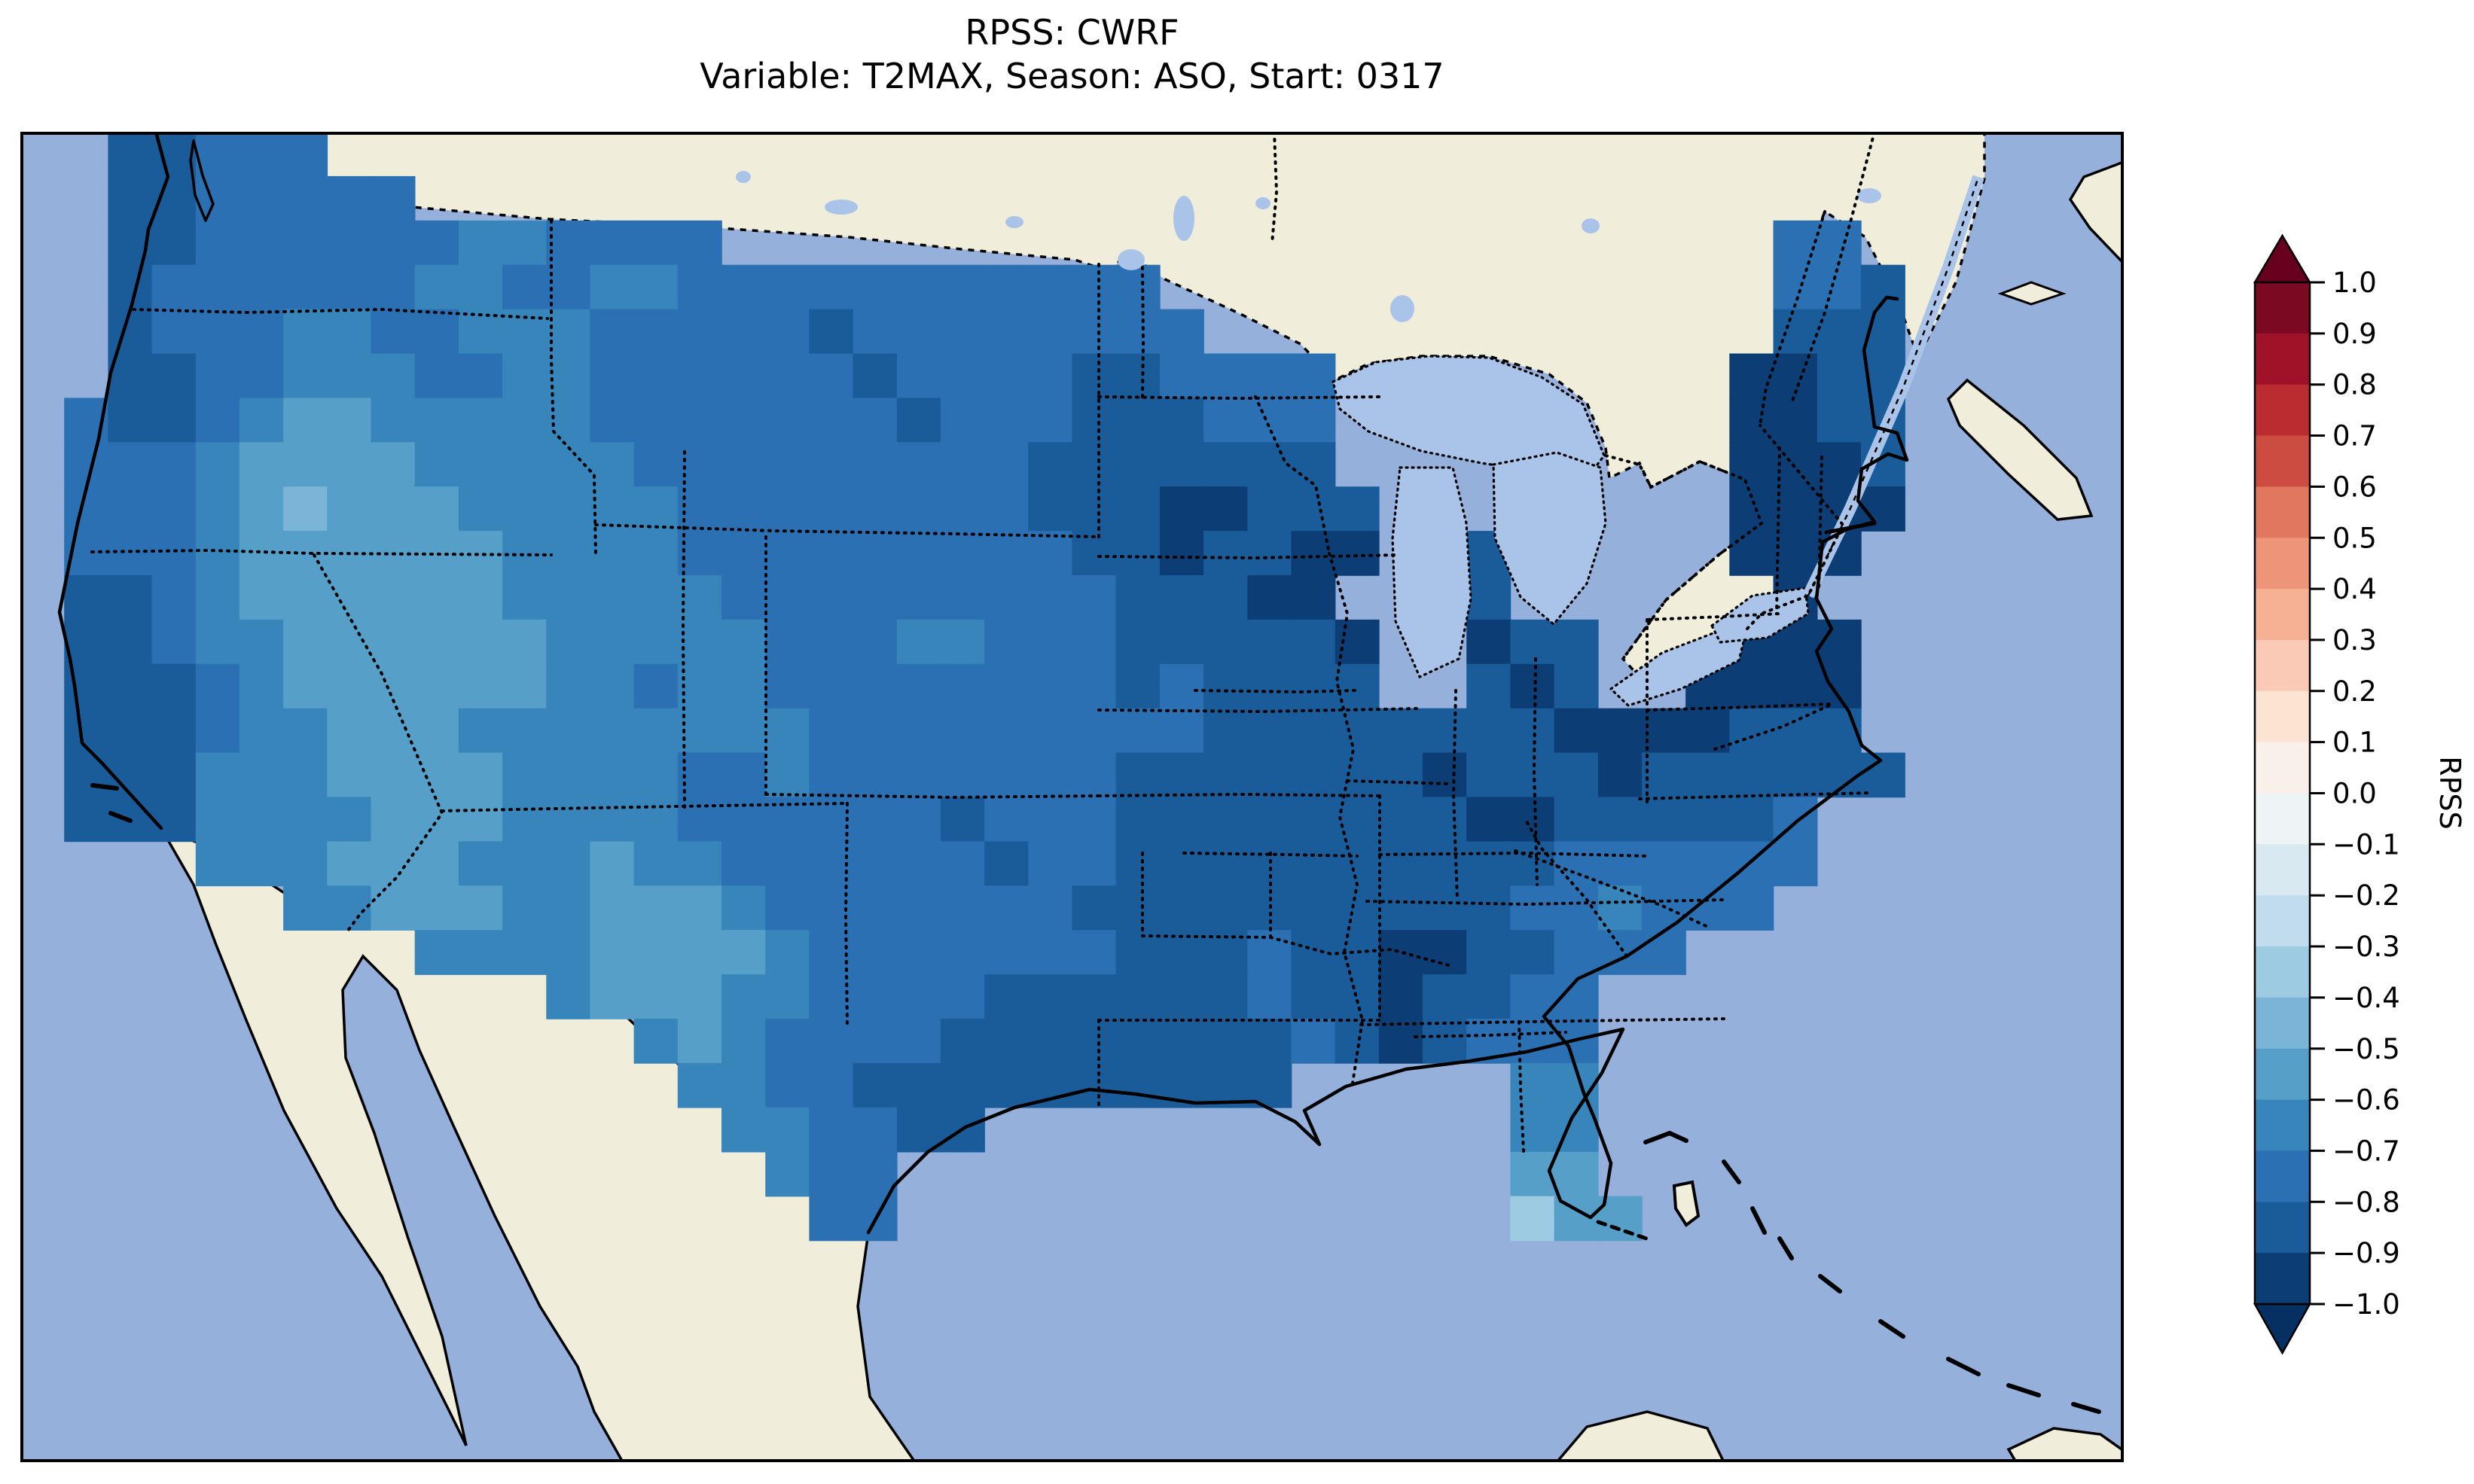 This screenshot has width=2474, height=1484. What do you see at coordinates (2366, 1304) in the screenshot?
I see `colorbar-tick-label: −1.0` at bounding box center [2366, 1304].